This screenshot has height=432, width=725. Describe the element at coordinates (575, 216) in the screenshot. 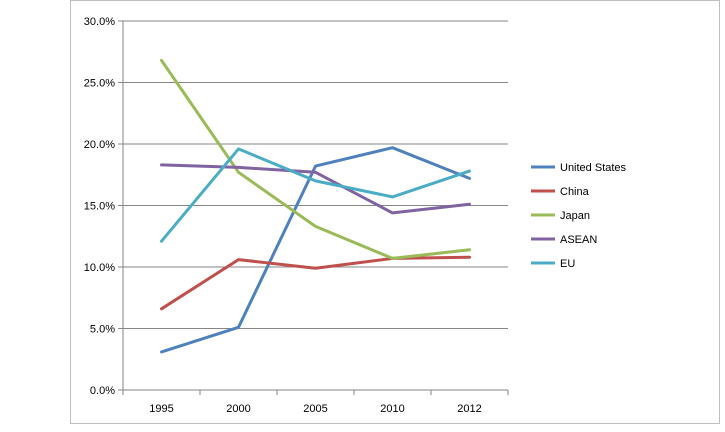

I see `legend-label-japan: Japan` at that location.